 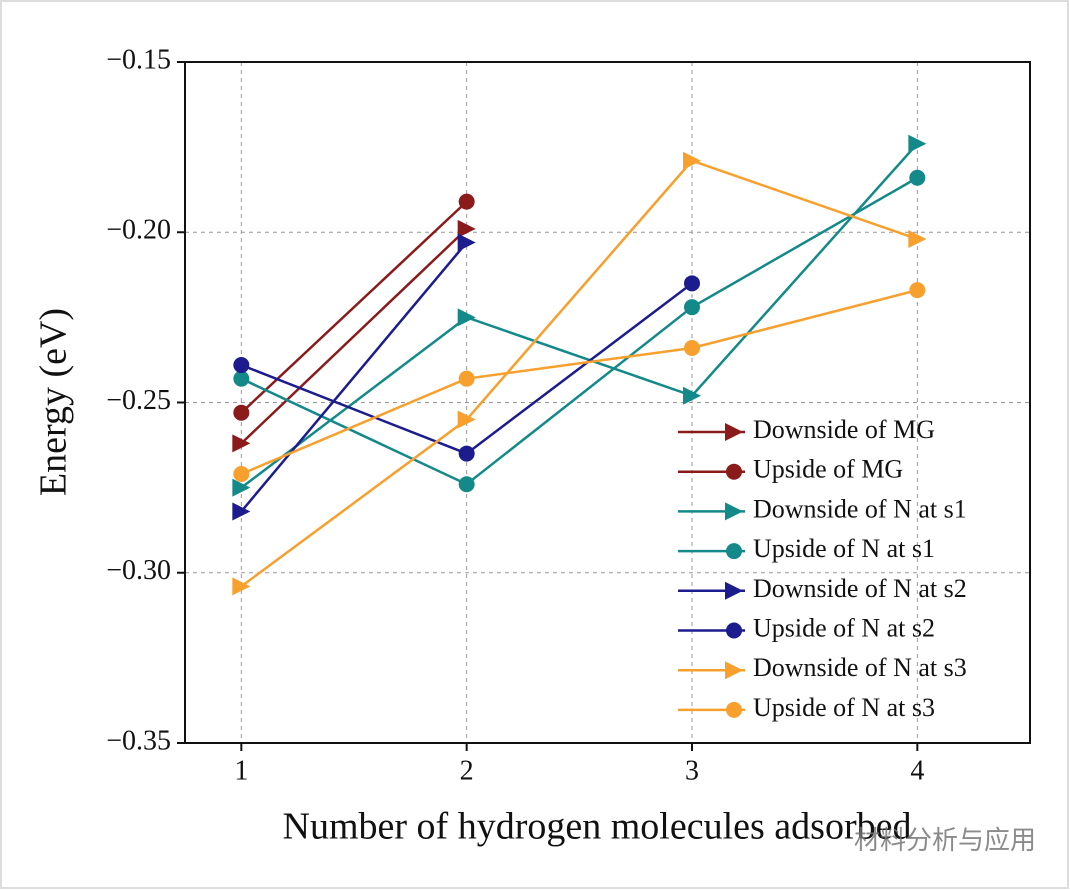 What do you see at coordinates (860, 667) in the screenshot?
I see `legend-label: Downside of N at s3` at bounding box center [860, 667].